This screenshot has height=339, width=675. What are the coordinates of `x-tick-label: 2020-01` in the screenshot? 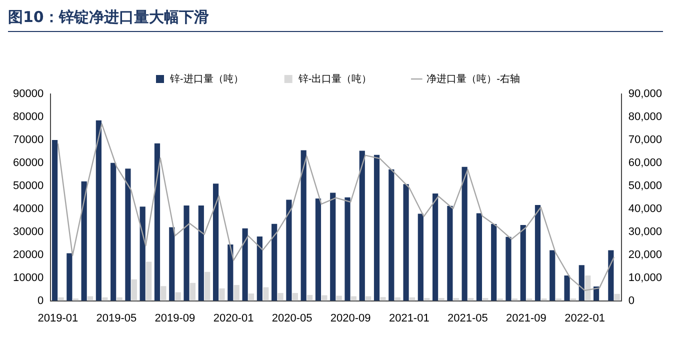 It's located at (233, 318).